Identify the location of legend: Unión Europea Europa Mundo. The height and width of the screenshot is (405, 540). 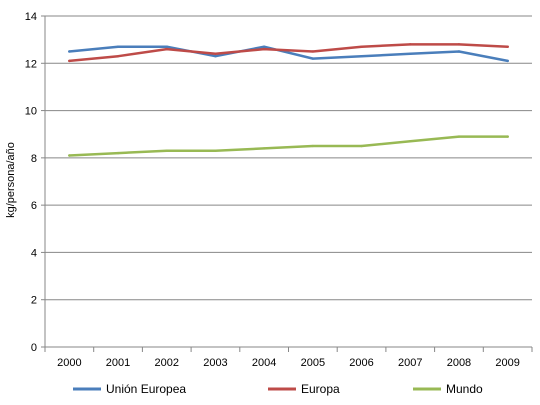
(278, 389).